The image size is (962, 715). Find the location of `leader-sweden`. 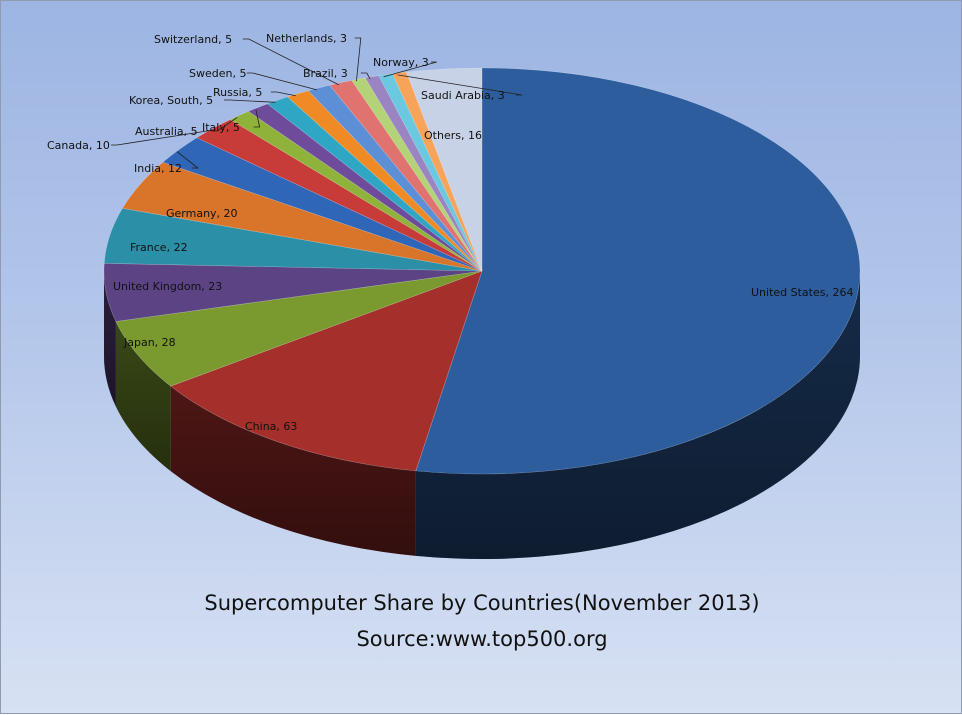

leader-sweden is located at coordinates (282, 81).